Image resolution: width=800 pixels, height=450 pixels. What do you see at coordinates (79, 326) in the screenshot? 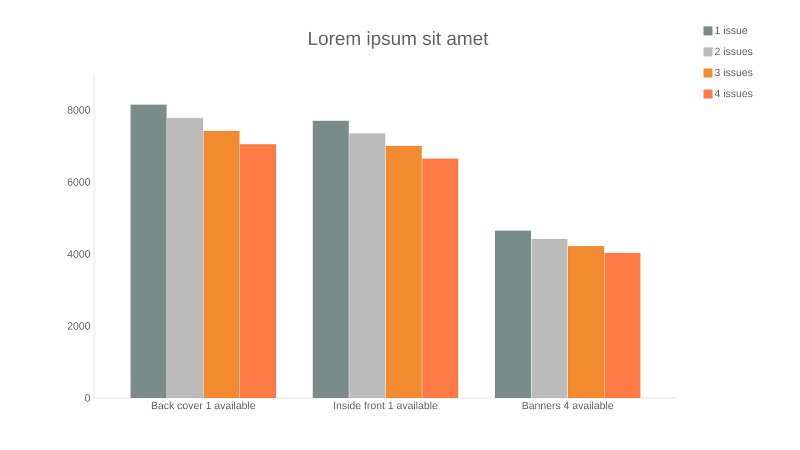
I see `y-tick-label: 2000` at bounding box center [79, 326].